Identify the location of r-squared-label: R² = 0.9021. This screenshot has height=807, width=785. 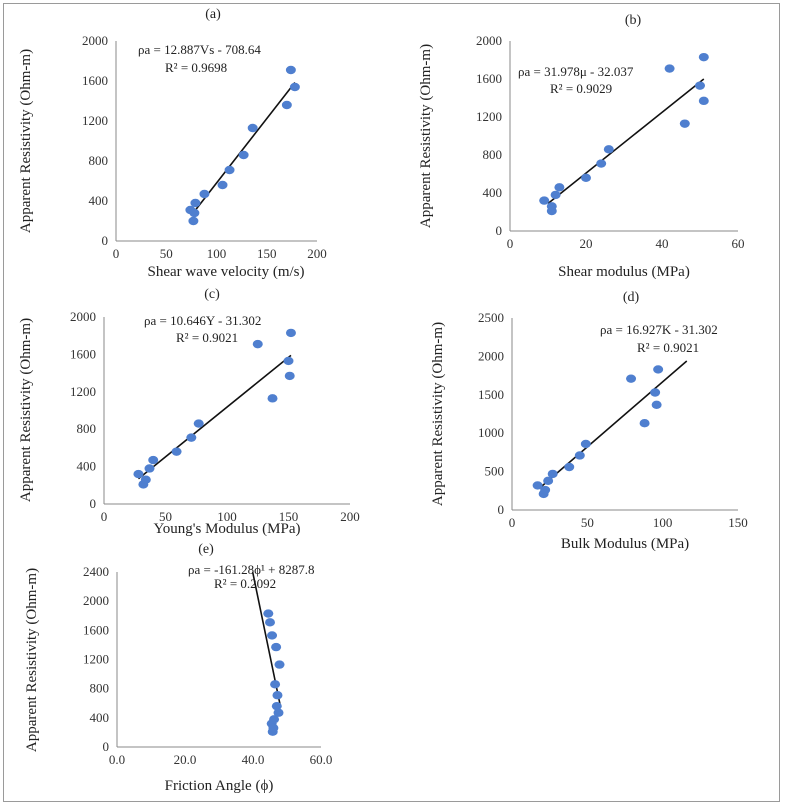
(207, 337).